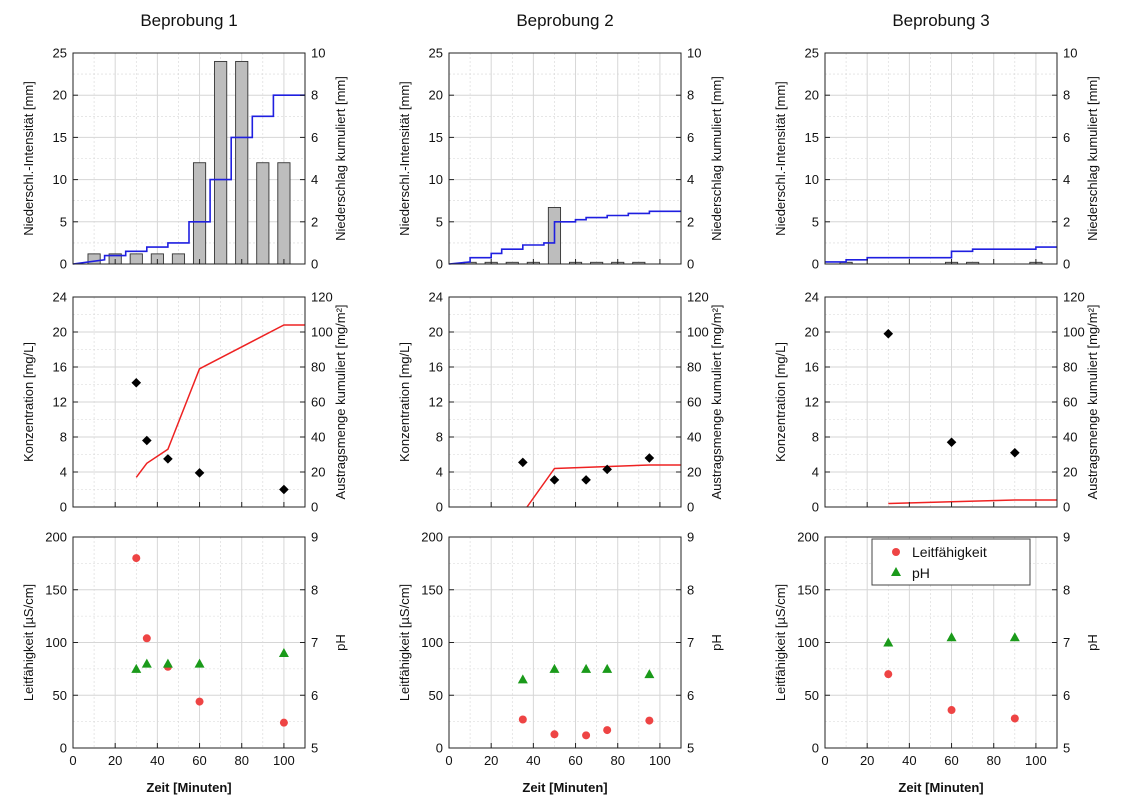 Image resolution: width=1124 pixels, height=800 pixels. What do you see at coordinates (188, 787) in the screenshot?
I see `x-axis-label: Zeit [Minuten]` at bounding box center [188, 787].